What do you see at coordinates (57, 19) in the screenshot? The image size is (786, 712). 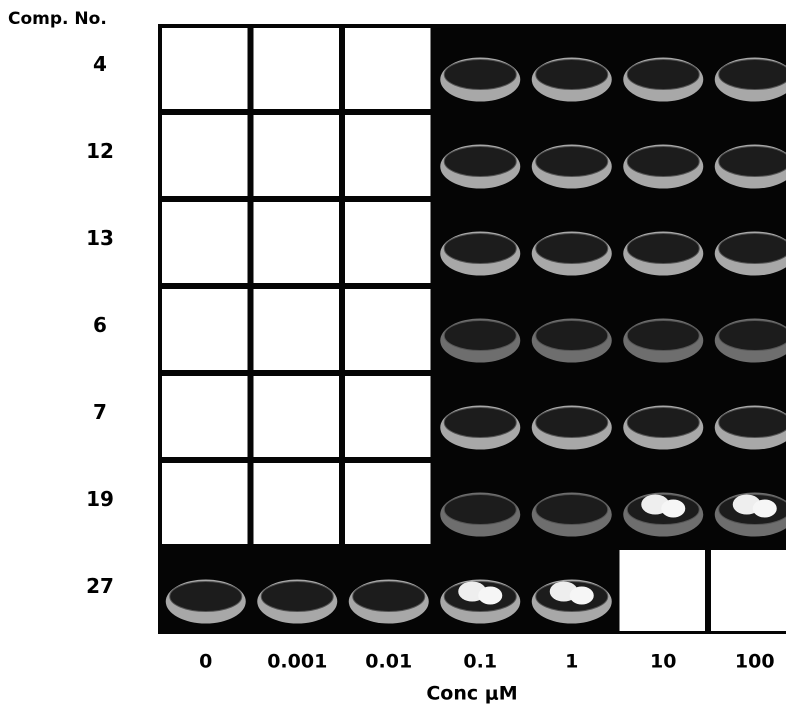 I see `row-header: Comp. No.` at bounding box center [57, 19].